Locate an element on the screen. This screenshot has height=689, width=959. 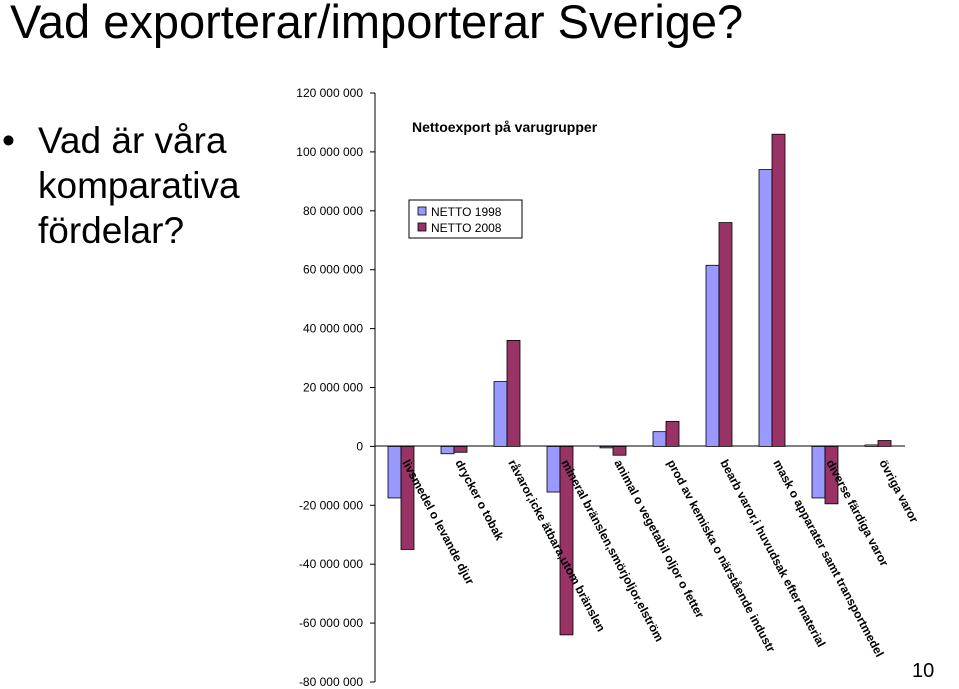
legend: NETTO 1998 NETTO 2008 is located at coordinates (465, 219).